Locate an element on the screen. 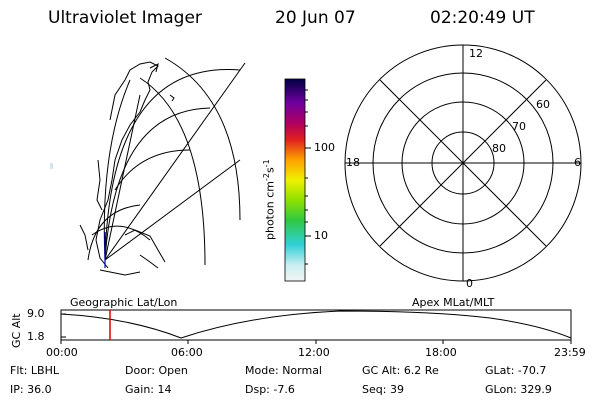 The height and width of the screenshot is (400, 600). mlat-label-70: 70 is located at coordinates (519, 126).